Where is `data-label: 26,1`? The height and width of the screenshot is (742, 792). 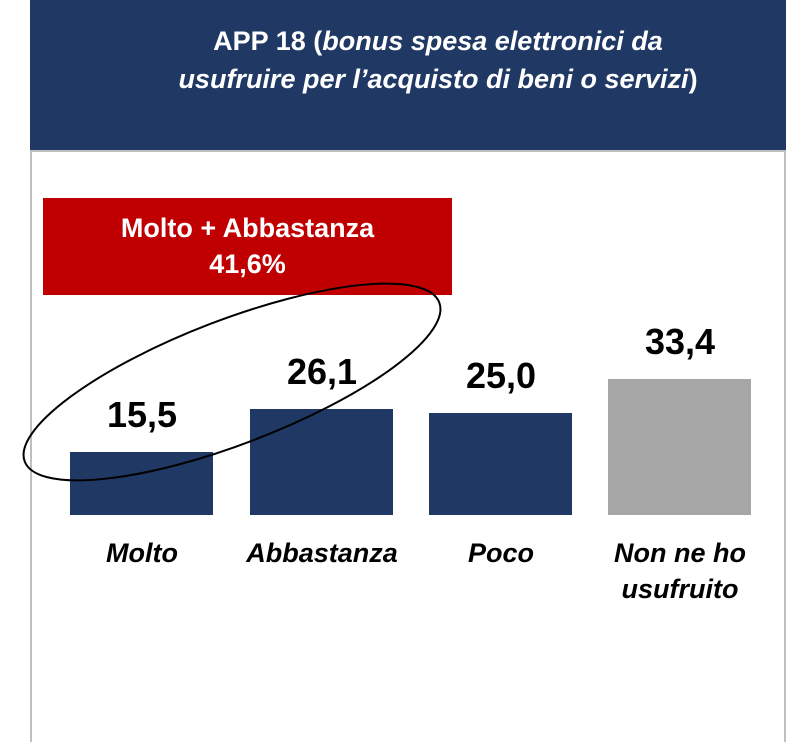
data-label: 26,1 is located at coordinates (322, 371).